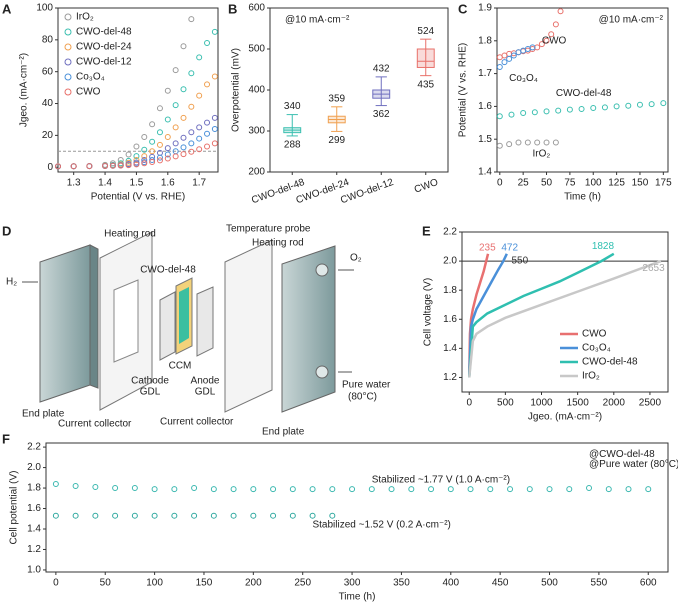 This screenshot has width=678, height=612. I want to click on y-tick-label: 500, so click(256, 49).